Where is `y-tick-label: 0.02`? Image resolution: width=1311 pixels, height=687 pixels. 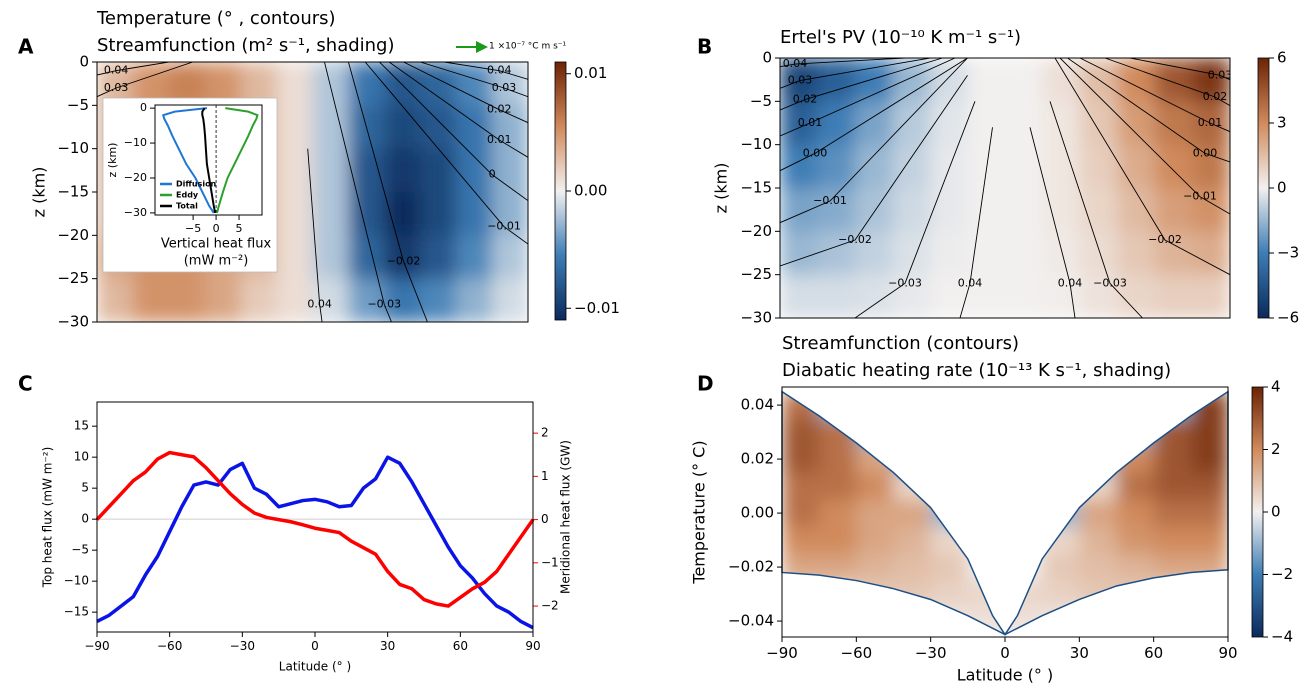 y-tick-label: 0.02 is located at coordinates (757, 459).